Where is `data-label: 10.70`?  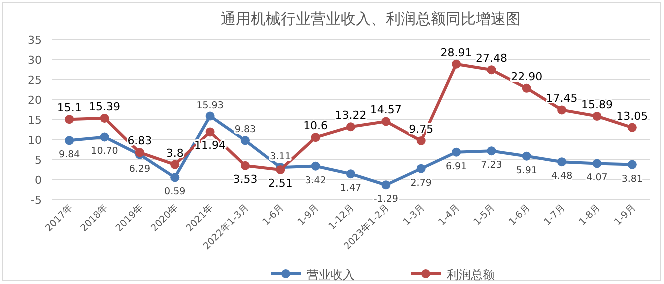
data-label: 10.70 is located at coordinates (104, 152).